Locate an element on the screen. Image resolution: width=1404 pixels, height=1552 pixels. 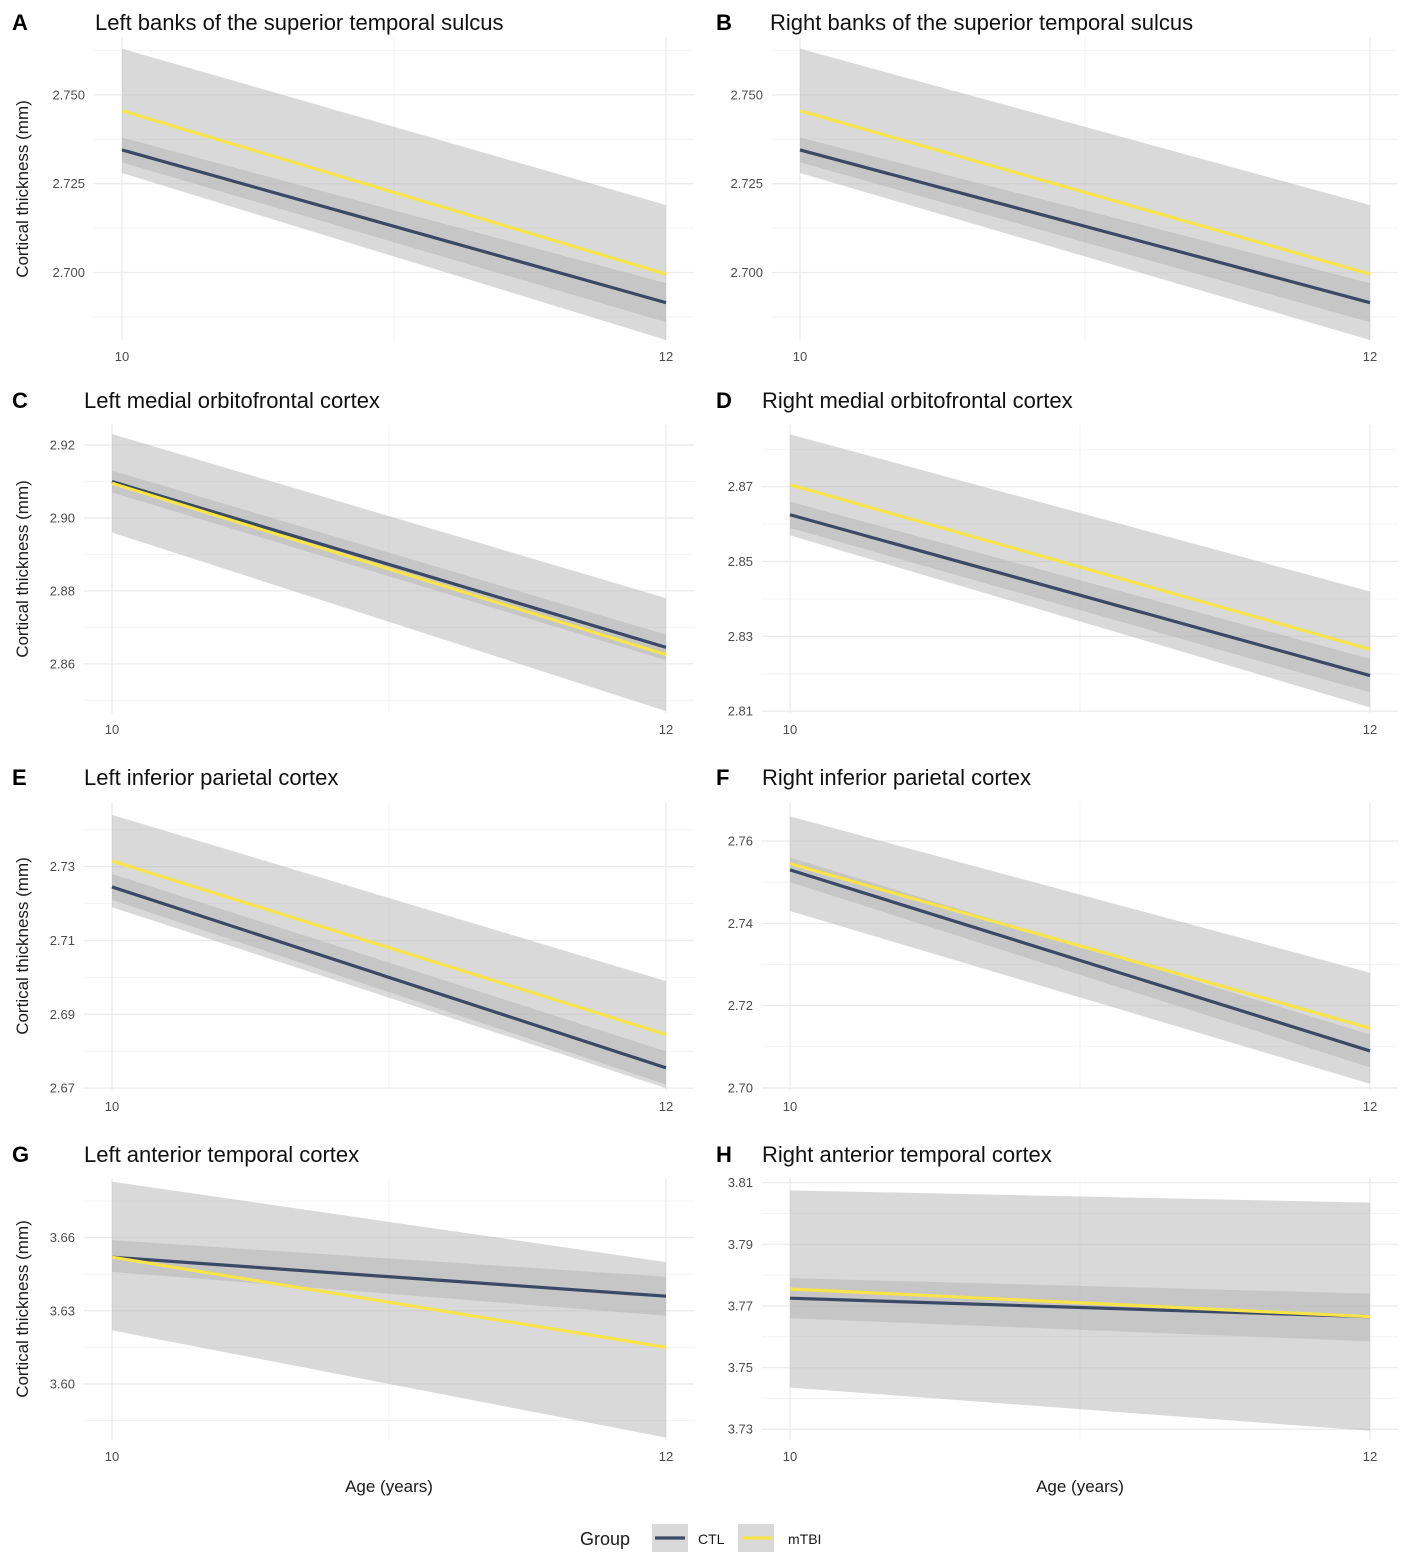
panel-title: Right medial orbitofrontal cortex is located at coordinates (917, 400).